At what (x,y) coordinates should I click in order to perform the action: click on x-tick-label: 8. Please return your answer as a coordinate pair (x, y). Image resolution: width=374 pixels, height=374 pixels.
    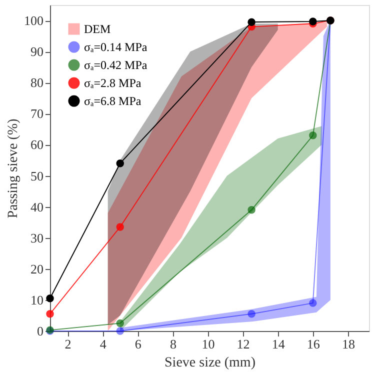
    Looking at the image, I should click on (173, 344).